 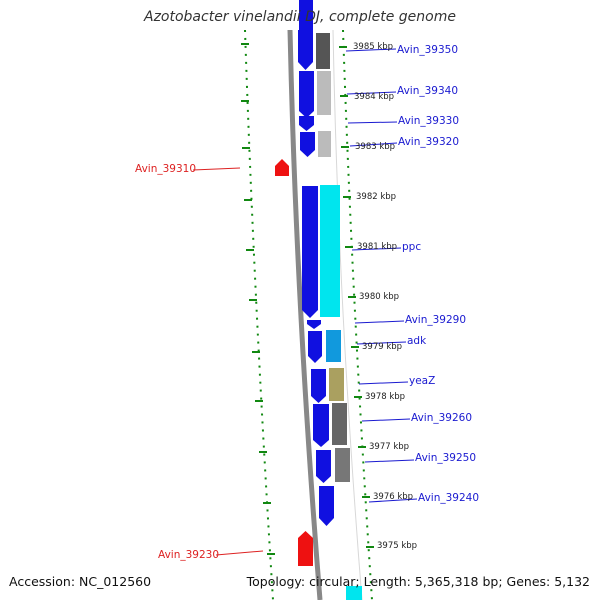 I want to click on gene-avin-39260-arrow, so click(x=321, y=425).